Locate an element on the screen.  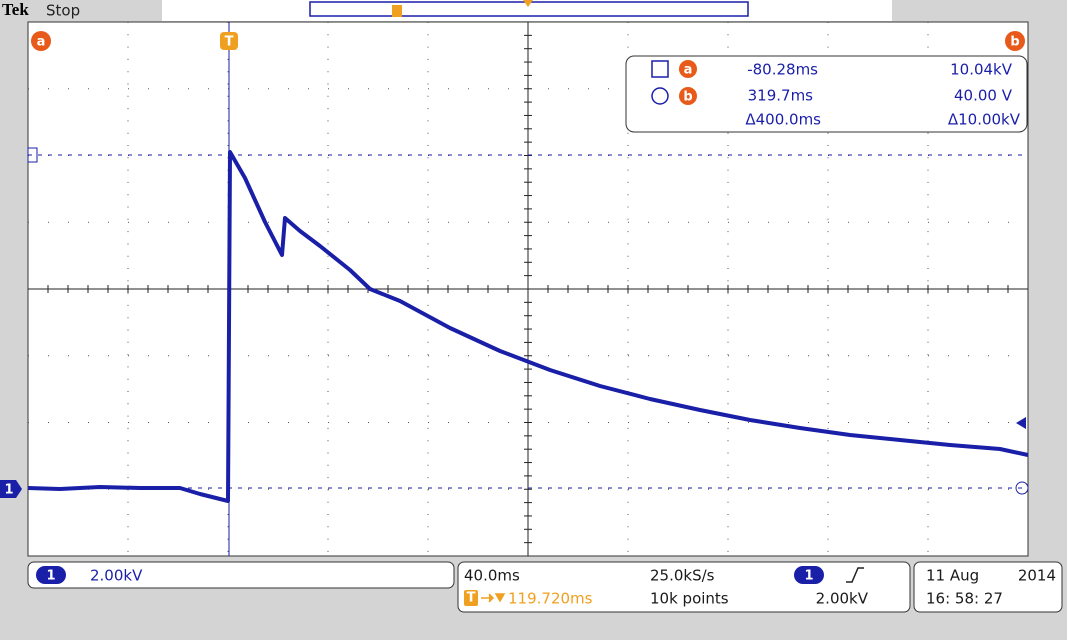
trigger-level: 2.00kV is located at coordinates (842, 599).